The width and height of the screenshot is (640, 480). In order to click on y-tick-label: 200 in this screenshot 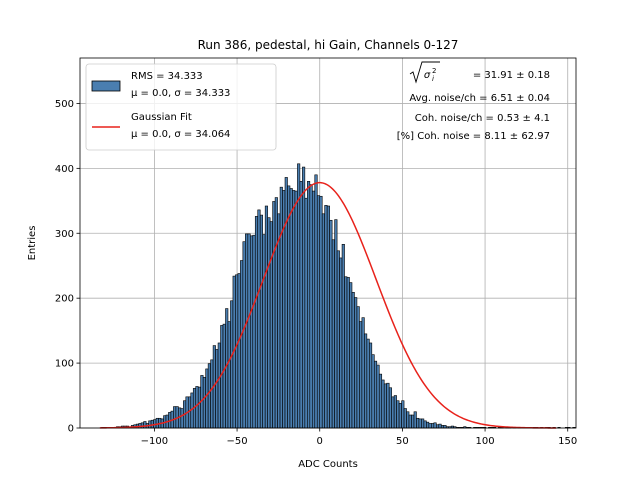, I will do `click(64, 299)`.